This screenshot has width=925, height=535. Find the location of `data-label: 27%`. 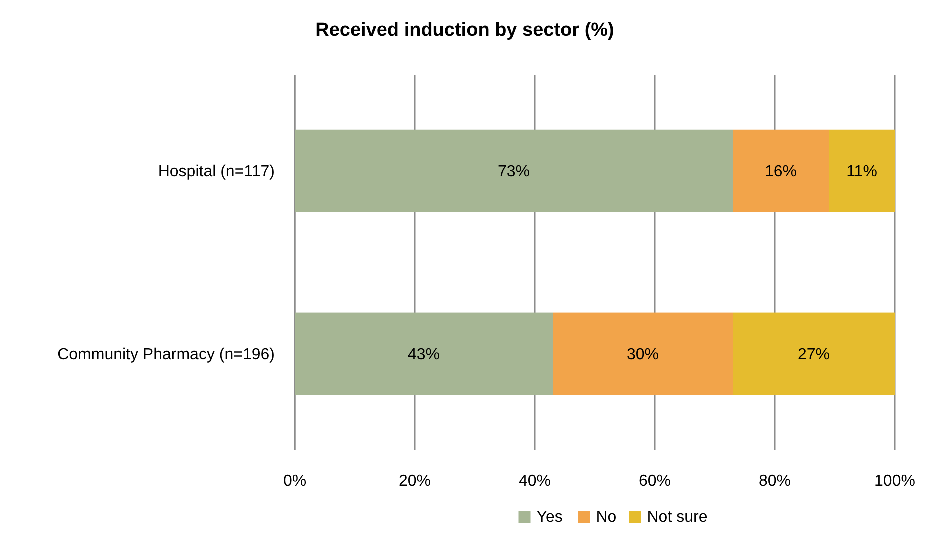

data-label: 27% is located at coordinates (814, 355).